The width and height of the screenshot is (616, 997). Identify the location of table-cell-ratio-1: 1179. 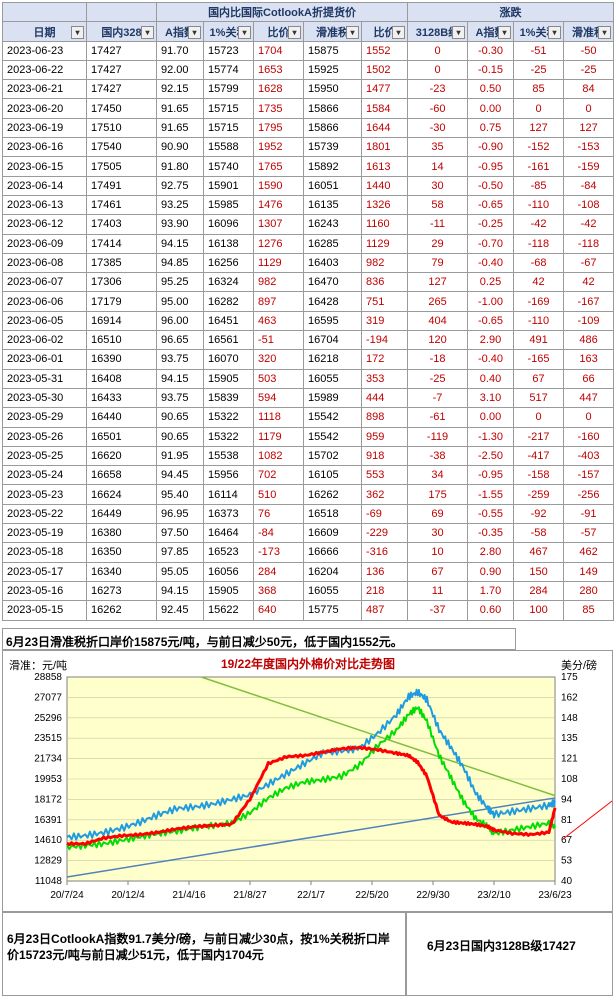
(278, 436).